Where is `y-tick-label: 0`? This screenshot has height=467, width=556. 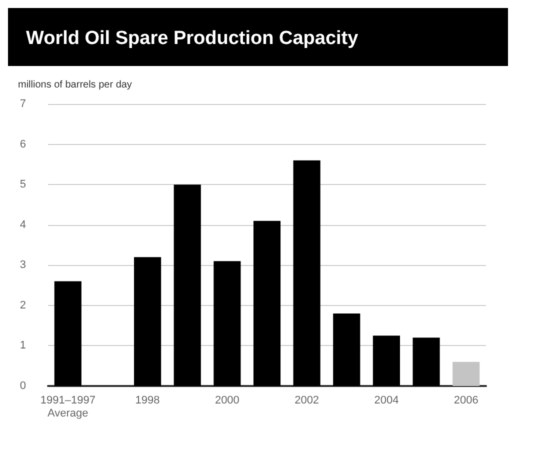 y-tick-label: 0 is located at coordinates (23, 386).